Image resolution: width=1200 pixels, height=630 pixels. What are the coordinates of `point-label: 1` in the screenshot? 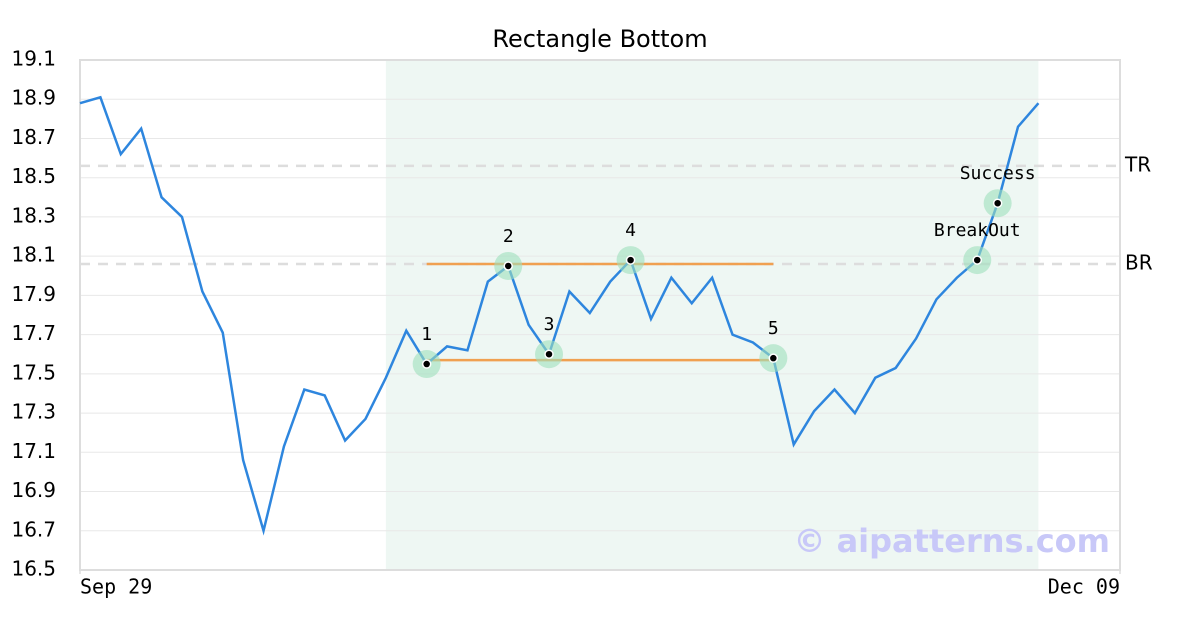 It's located at (426, 334).